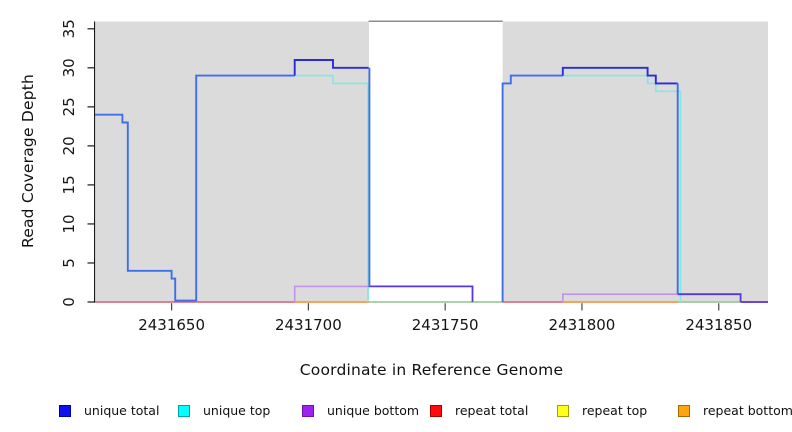  Describe the element at coordinates (492, 410) in the screenshot. I see `legend-label: repeat total` at that location.